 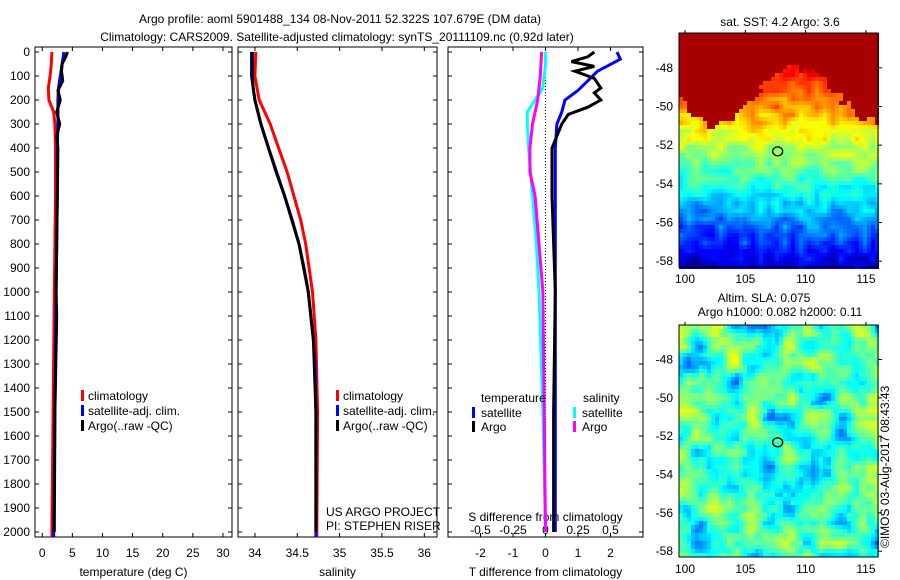 I want to click on x-tick-label: 0, so click(x=42, y=553).